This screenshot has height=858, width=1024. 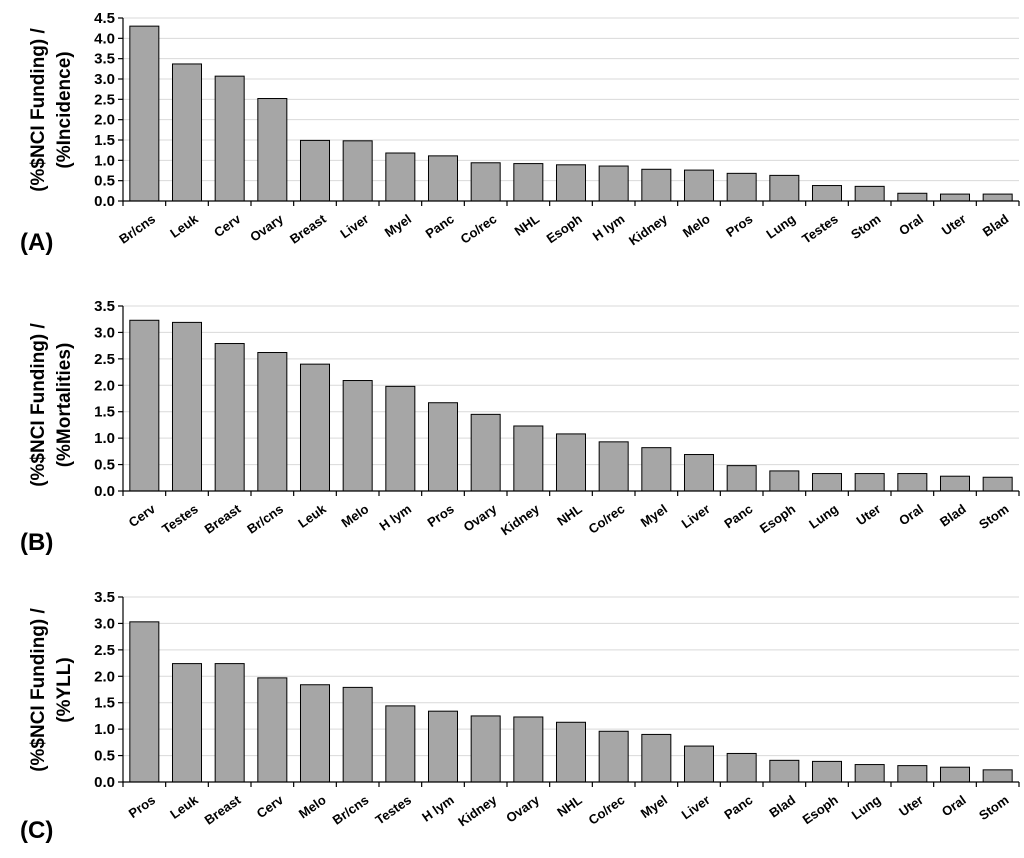 What do you see at coordinates (699, 764) in the screenshot?
I see `bar-liver` at bounding box center [699, 764].